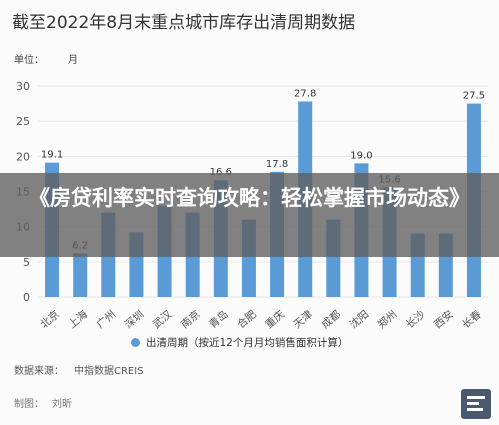  What do you see at coordinates (361, 155) in the screenshot?
I see `data-label: 19.0` at bounding box center [361, 155].